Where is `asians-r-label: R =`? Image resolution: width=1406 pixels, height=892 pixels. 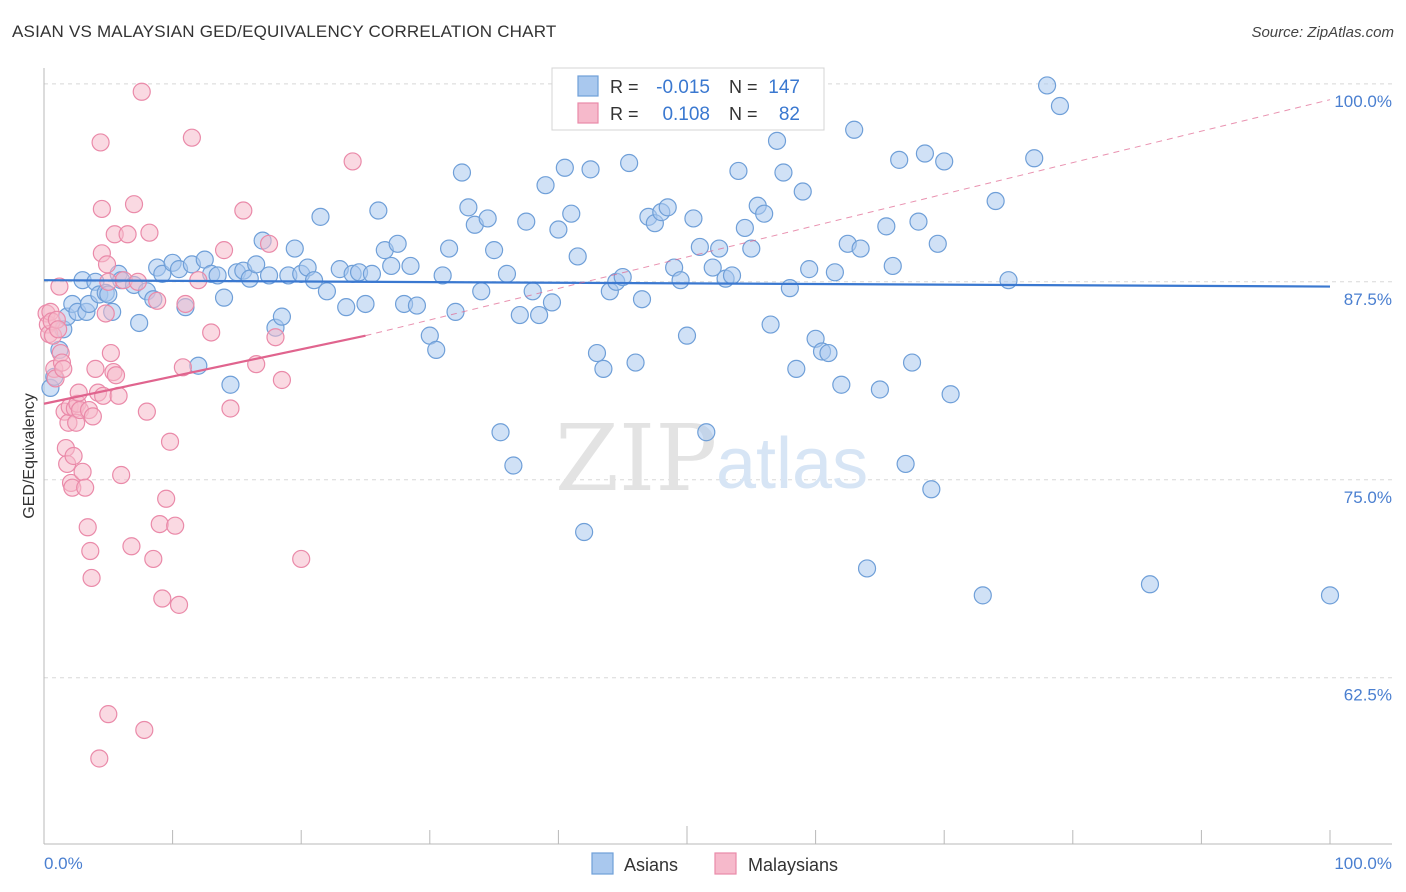 asians-r-label: R = is located at coordinates (624, 87).